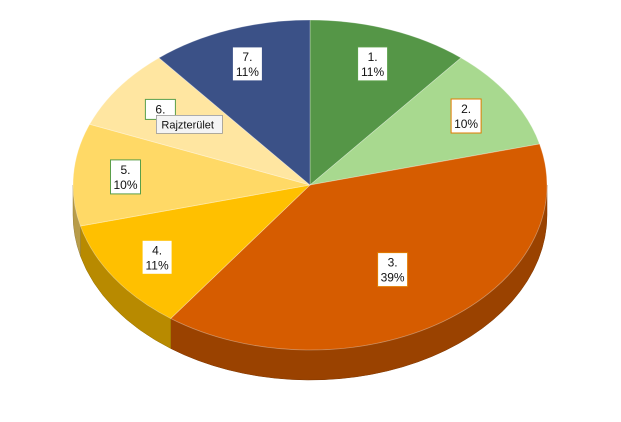 The height and width of the screenshot is (422, 621). I want to click on data-label-7: 7.11%, so click(247, 64).